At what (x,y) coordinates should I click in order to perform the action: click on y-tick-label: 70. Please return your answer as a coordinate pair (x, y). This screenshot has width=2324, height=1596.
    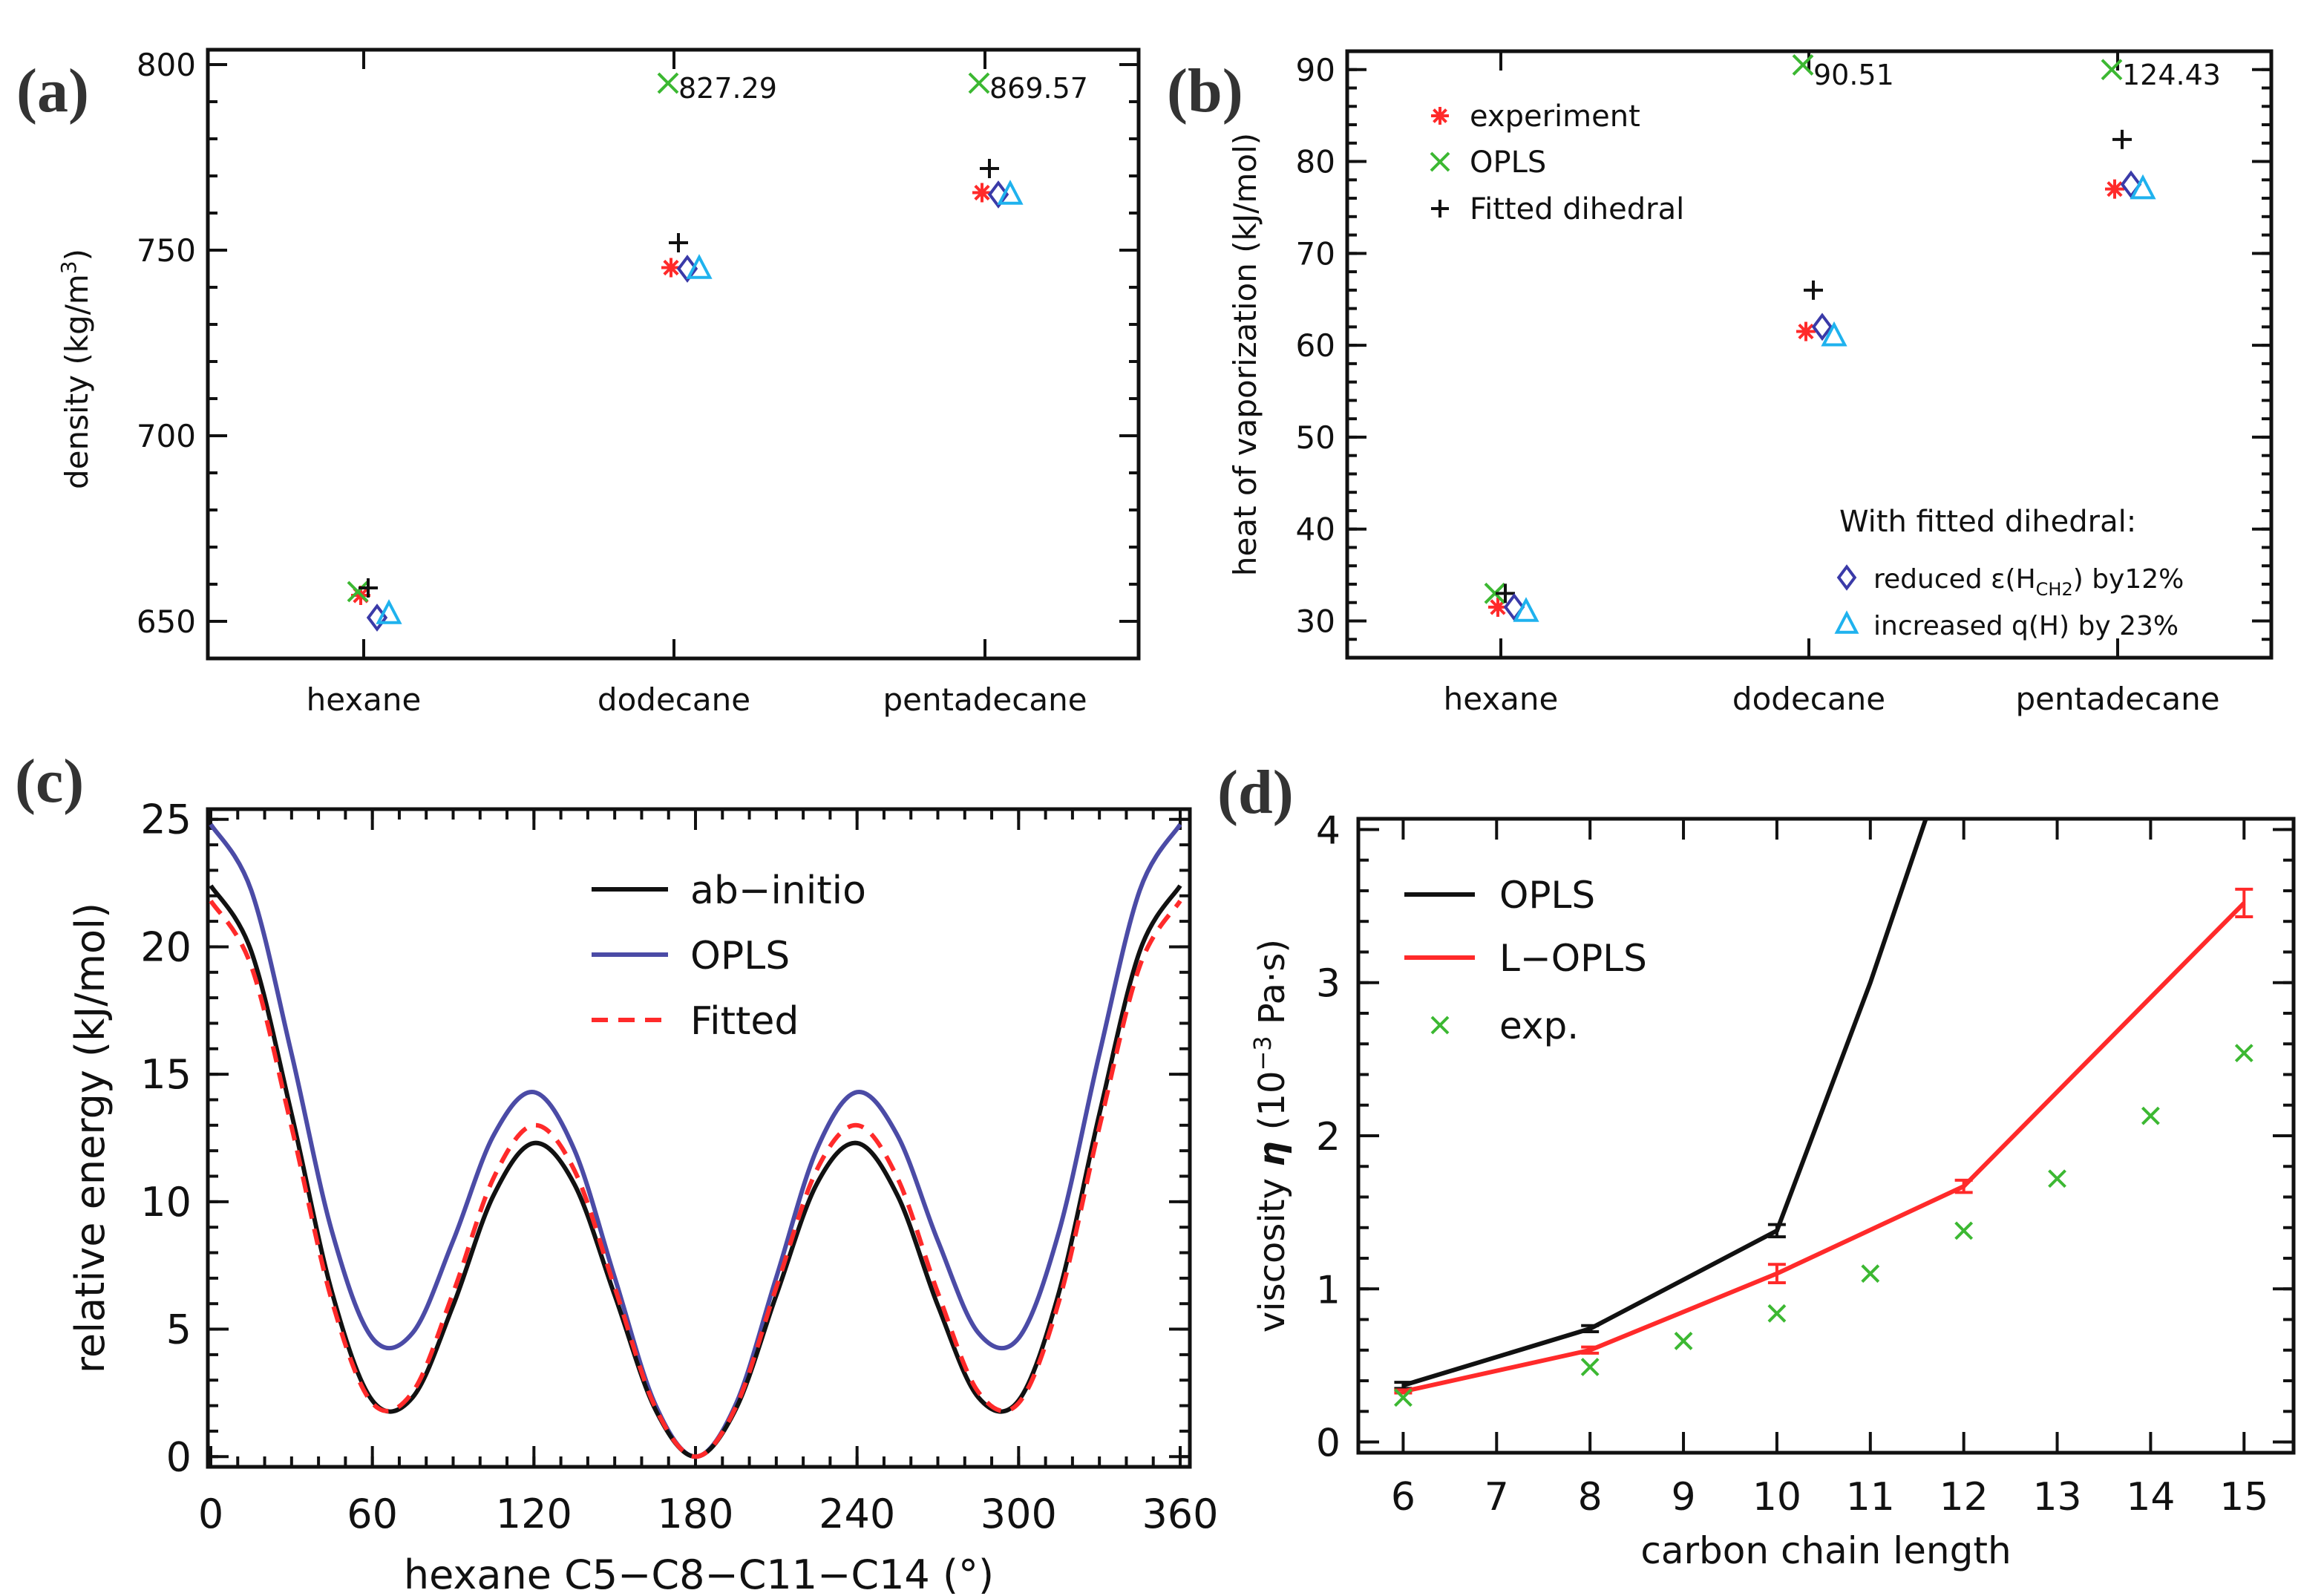
    Looking at the image, I should click on (1315, 254).